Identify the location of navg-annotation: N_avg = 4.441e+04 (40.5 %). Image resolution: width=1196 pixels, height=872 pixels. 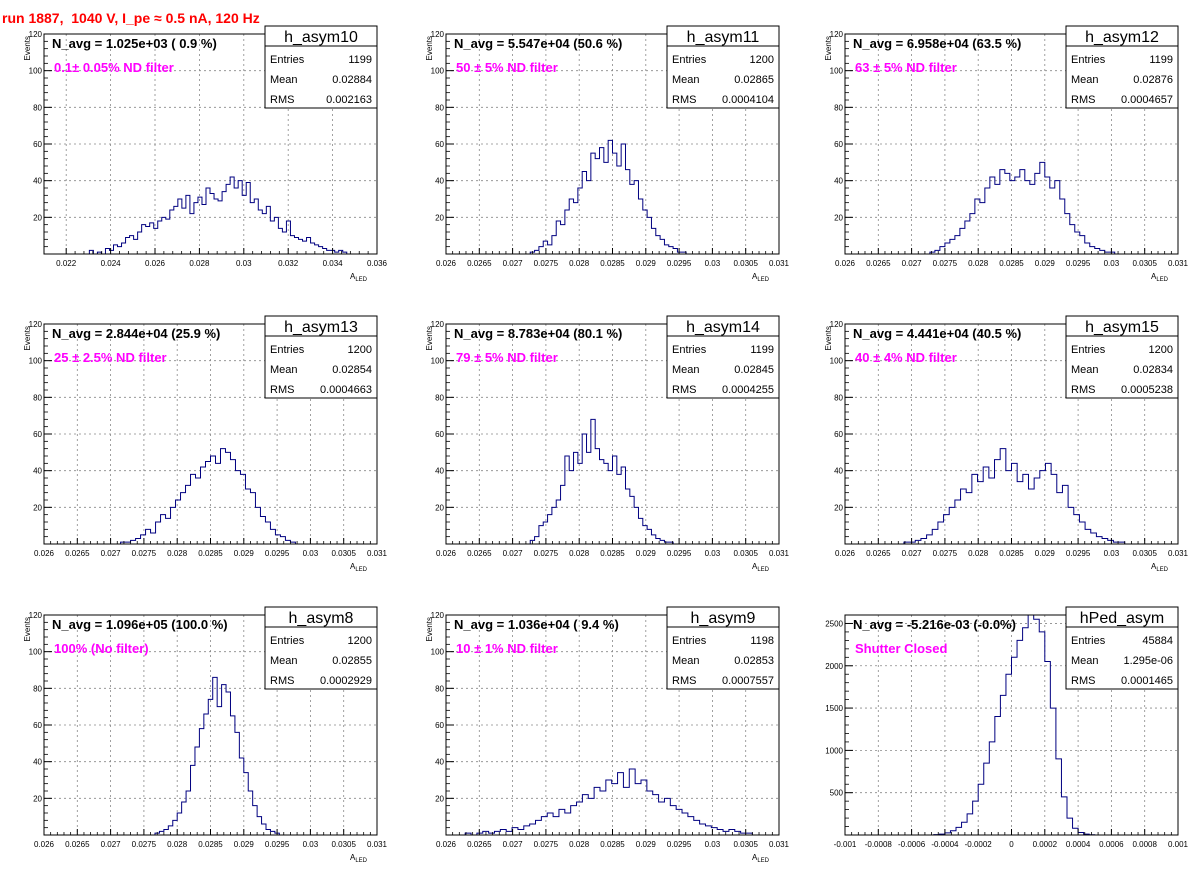
(937, 333).